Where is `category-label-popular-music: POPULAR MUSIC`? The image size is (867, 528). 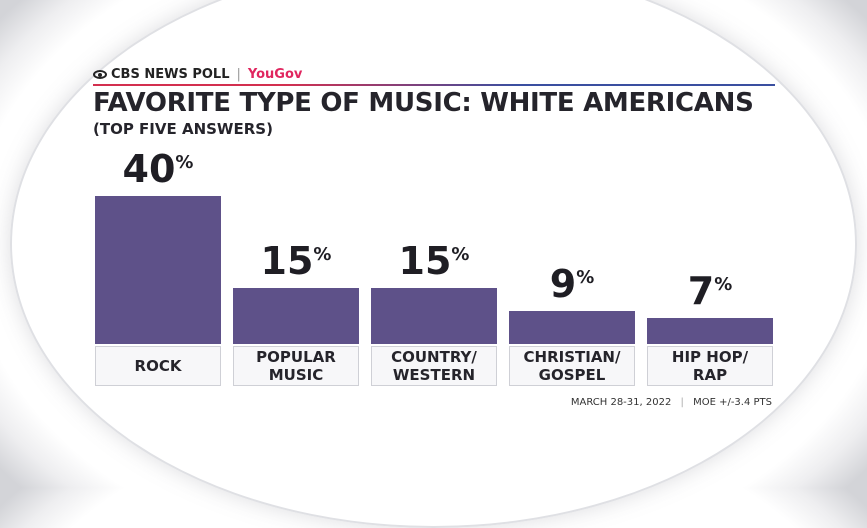 category-label-popular-music: POPULAR MUSIC is located at coordinates (296, 366).